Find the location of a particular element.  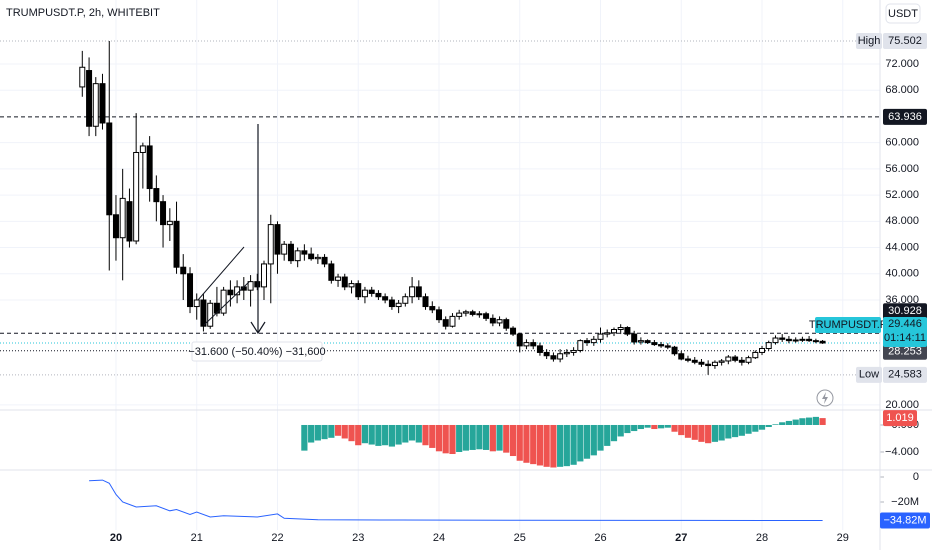

measure-box is located at coordinates (257, 351).